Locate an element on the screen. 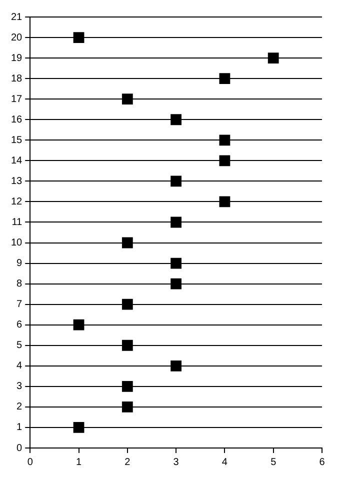  y-tick-label: 21 is located at coordinates (17, 17).